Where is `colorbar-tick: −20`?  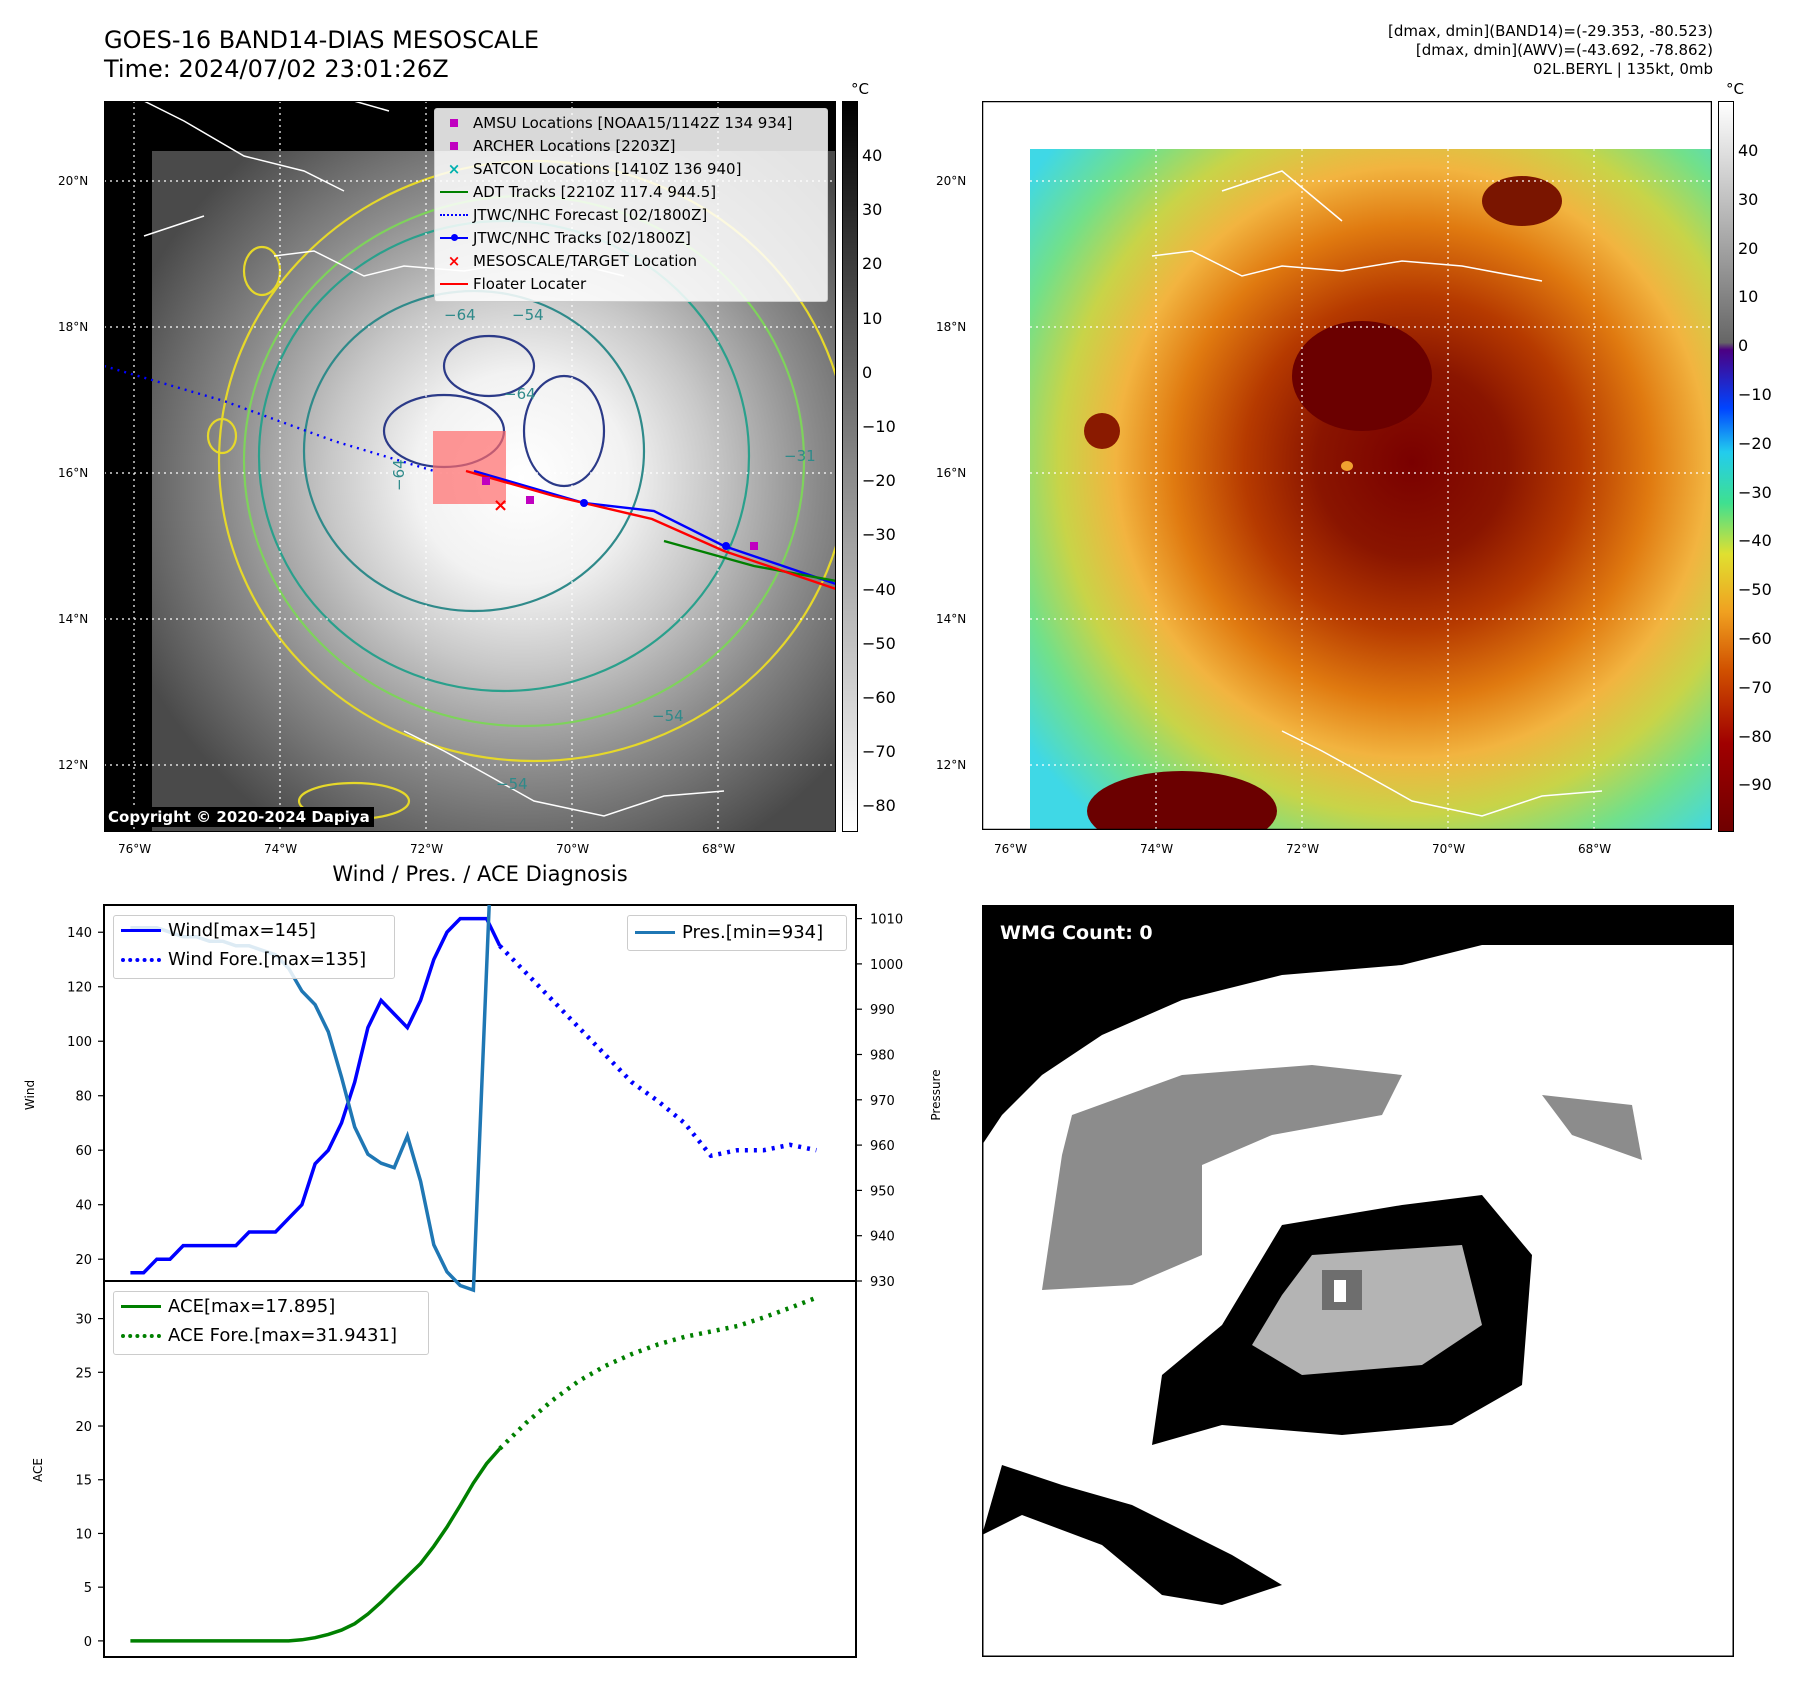
colorbar-tick: −20 is located at coordinates (1755, 443).